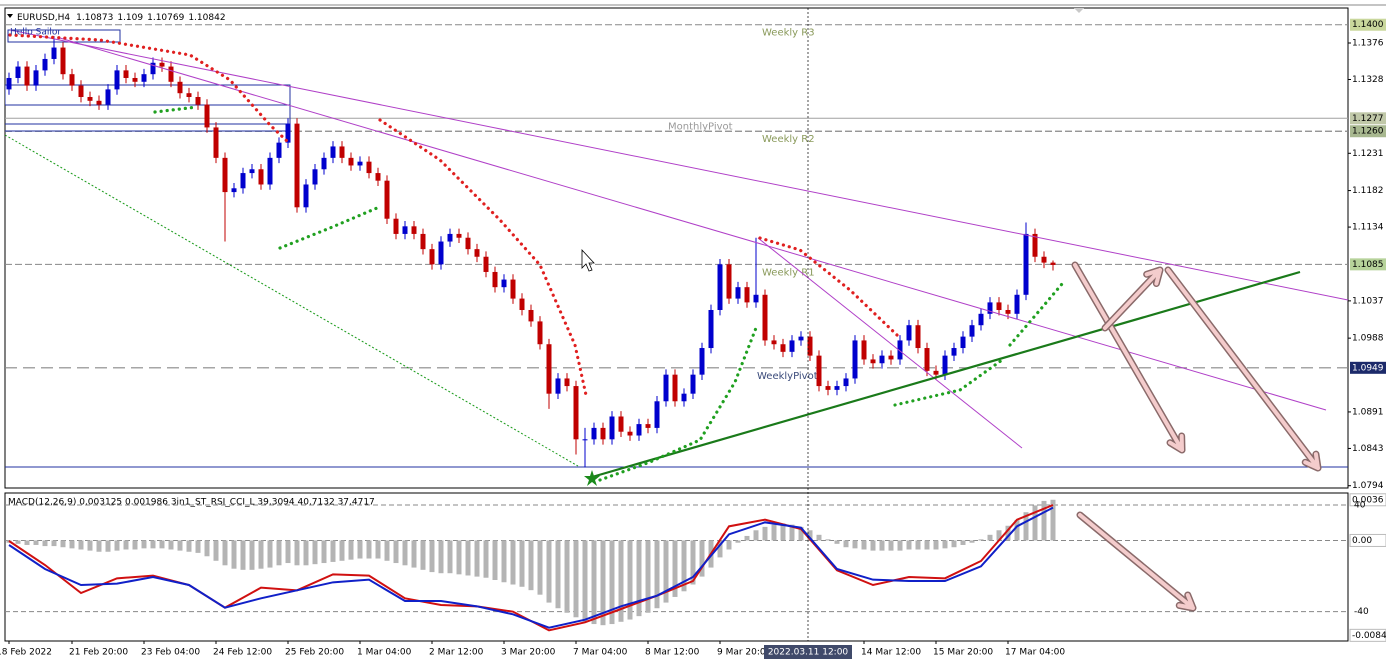  What do you see at coordinates (700, 126) in the screenshot?
I see `level-name: MonthlyPivot` at bounding box center [700, 126].